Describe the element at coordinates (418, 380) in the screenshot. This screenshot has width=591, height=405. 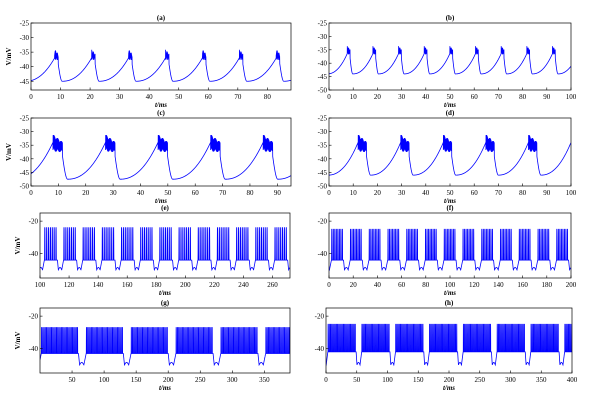
I see `x-tick-label: 150` at that location.